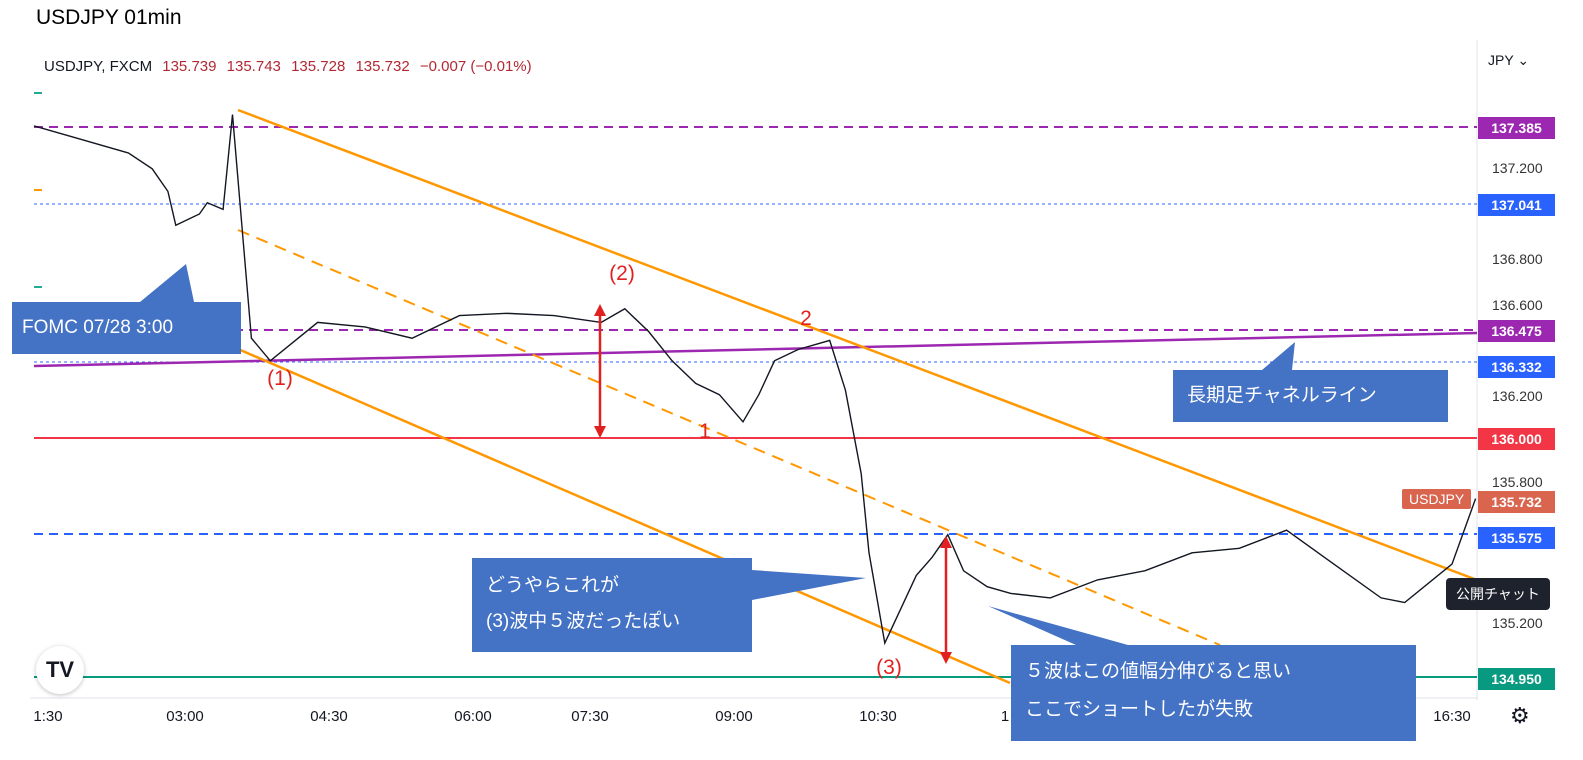 This screenshot has height=760, width=1583. I want to click on price-tag: 137.041, so click(1516, 205).